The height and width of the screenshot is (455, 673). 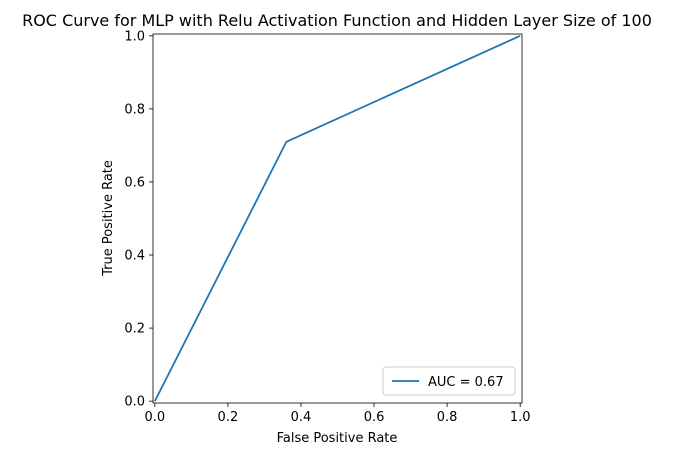 I want to click on y-axis-ticks: 0.0 0.2 0.4 0.6 0.8 1.0, so click(x=138, y=219).